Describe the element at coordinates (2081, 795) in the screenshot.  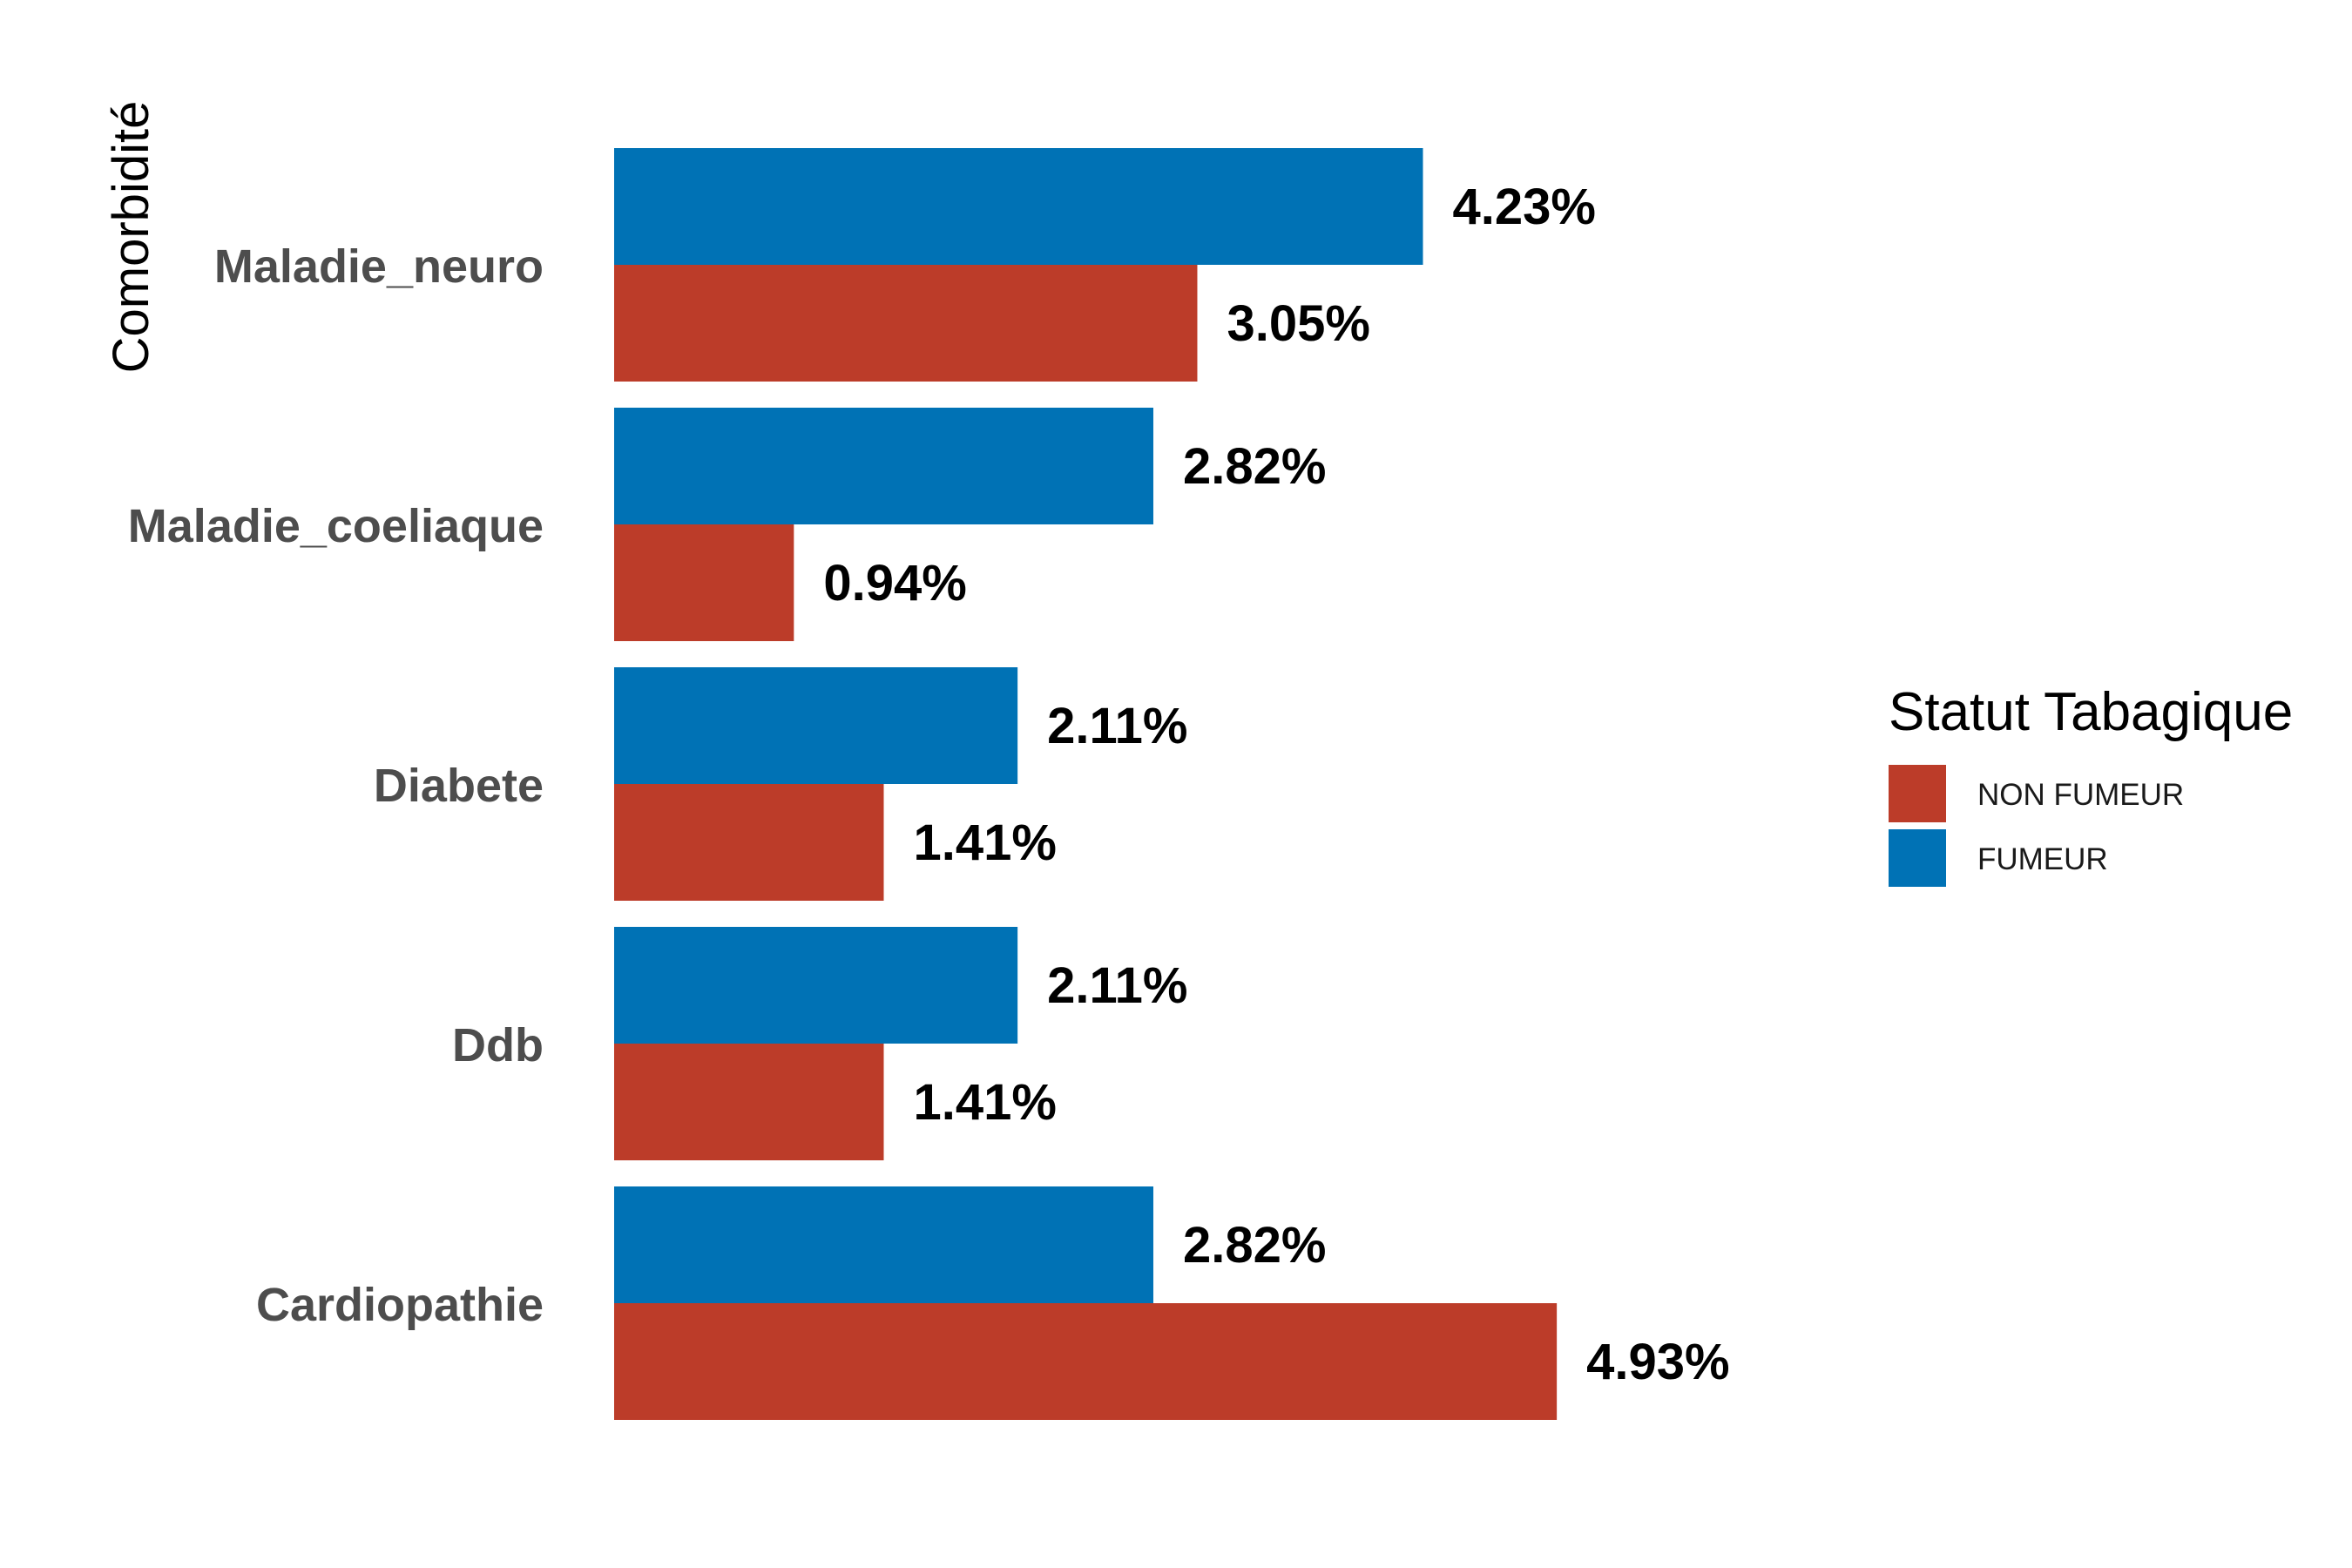
I see `legend-label-non-fumeur: NON FUMEUR` at that location.